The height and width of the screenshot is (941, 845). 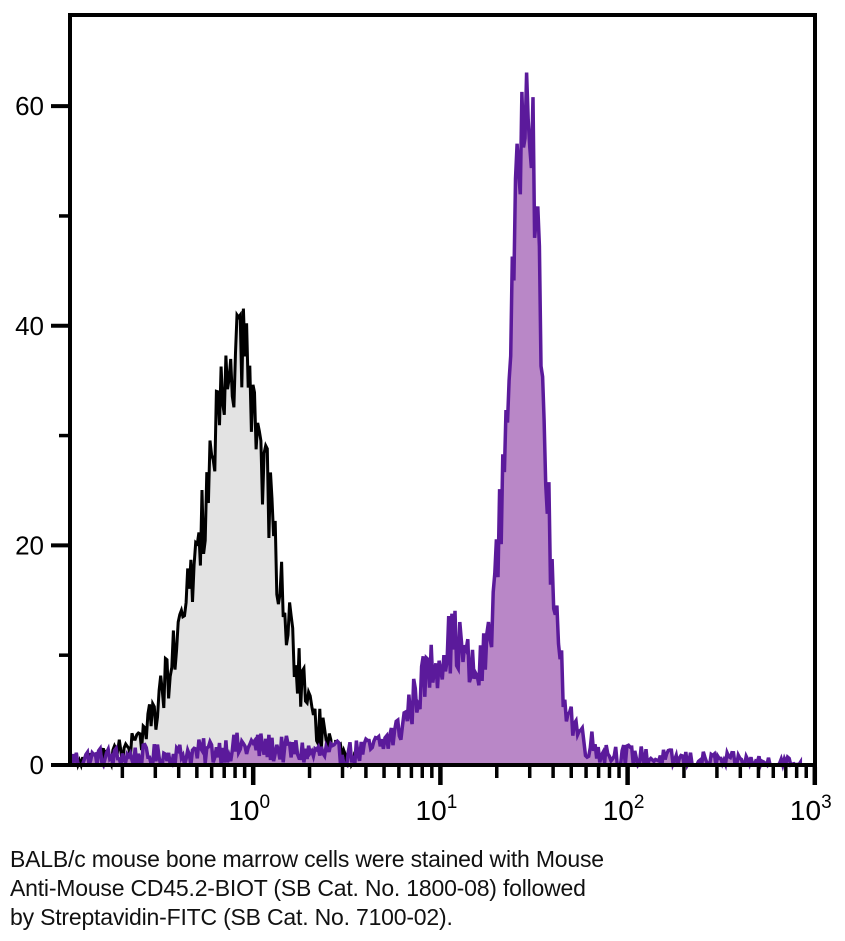 I want to click on x-axis: 10⁰ 10¹ 10² 10³, so click(x=476, y=796).